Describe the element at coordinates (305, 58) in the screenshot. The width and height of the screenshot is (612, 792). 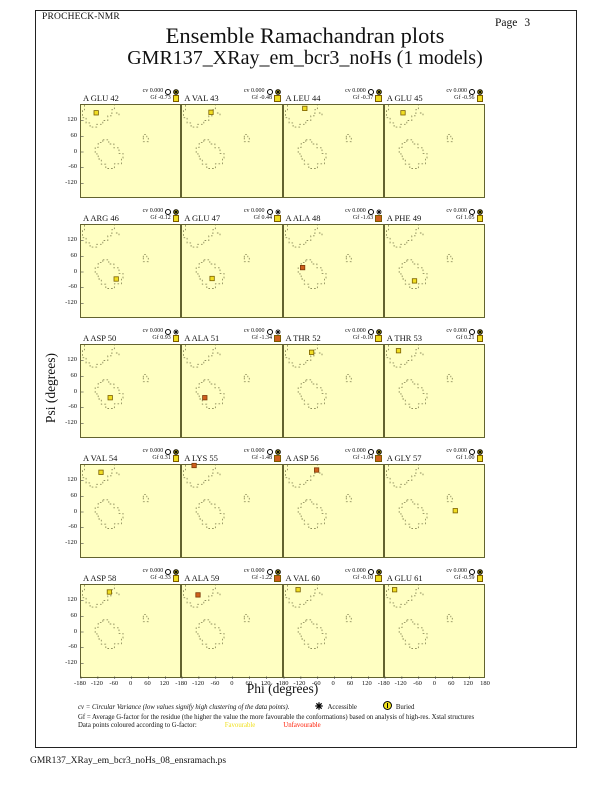
I see `page-subtitle: GMR137_XRay_em_bcr3_noHs (1 models)` at that location.